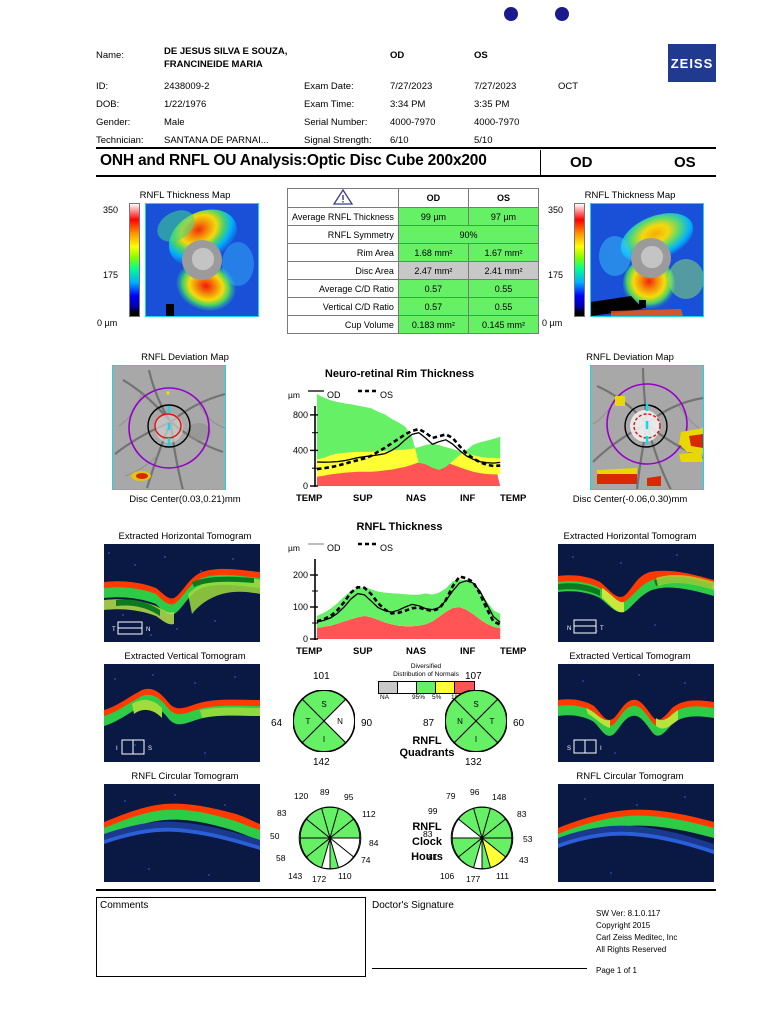  What do you see at coordinates (631, 949) in the screenshot?
I see `rights-reserved: All Rights Reserved` at bounding box center [631, 949].